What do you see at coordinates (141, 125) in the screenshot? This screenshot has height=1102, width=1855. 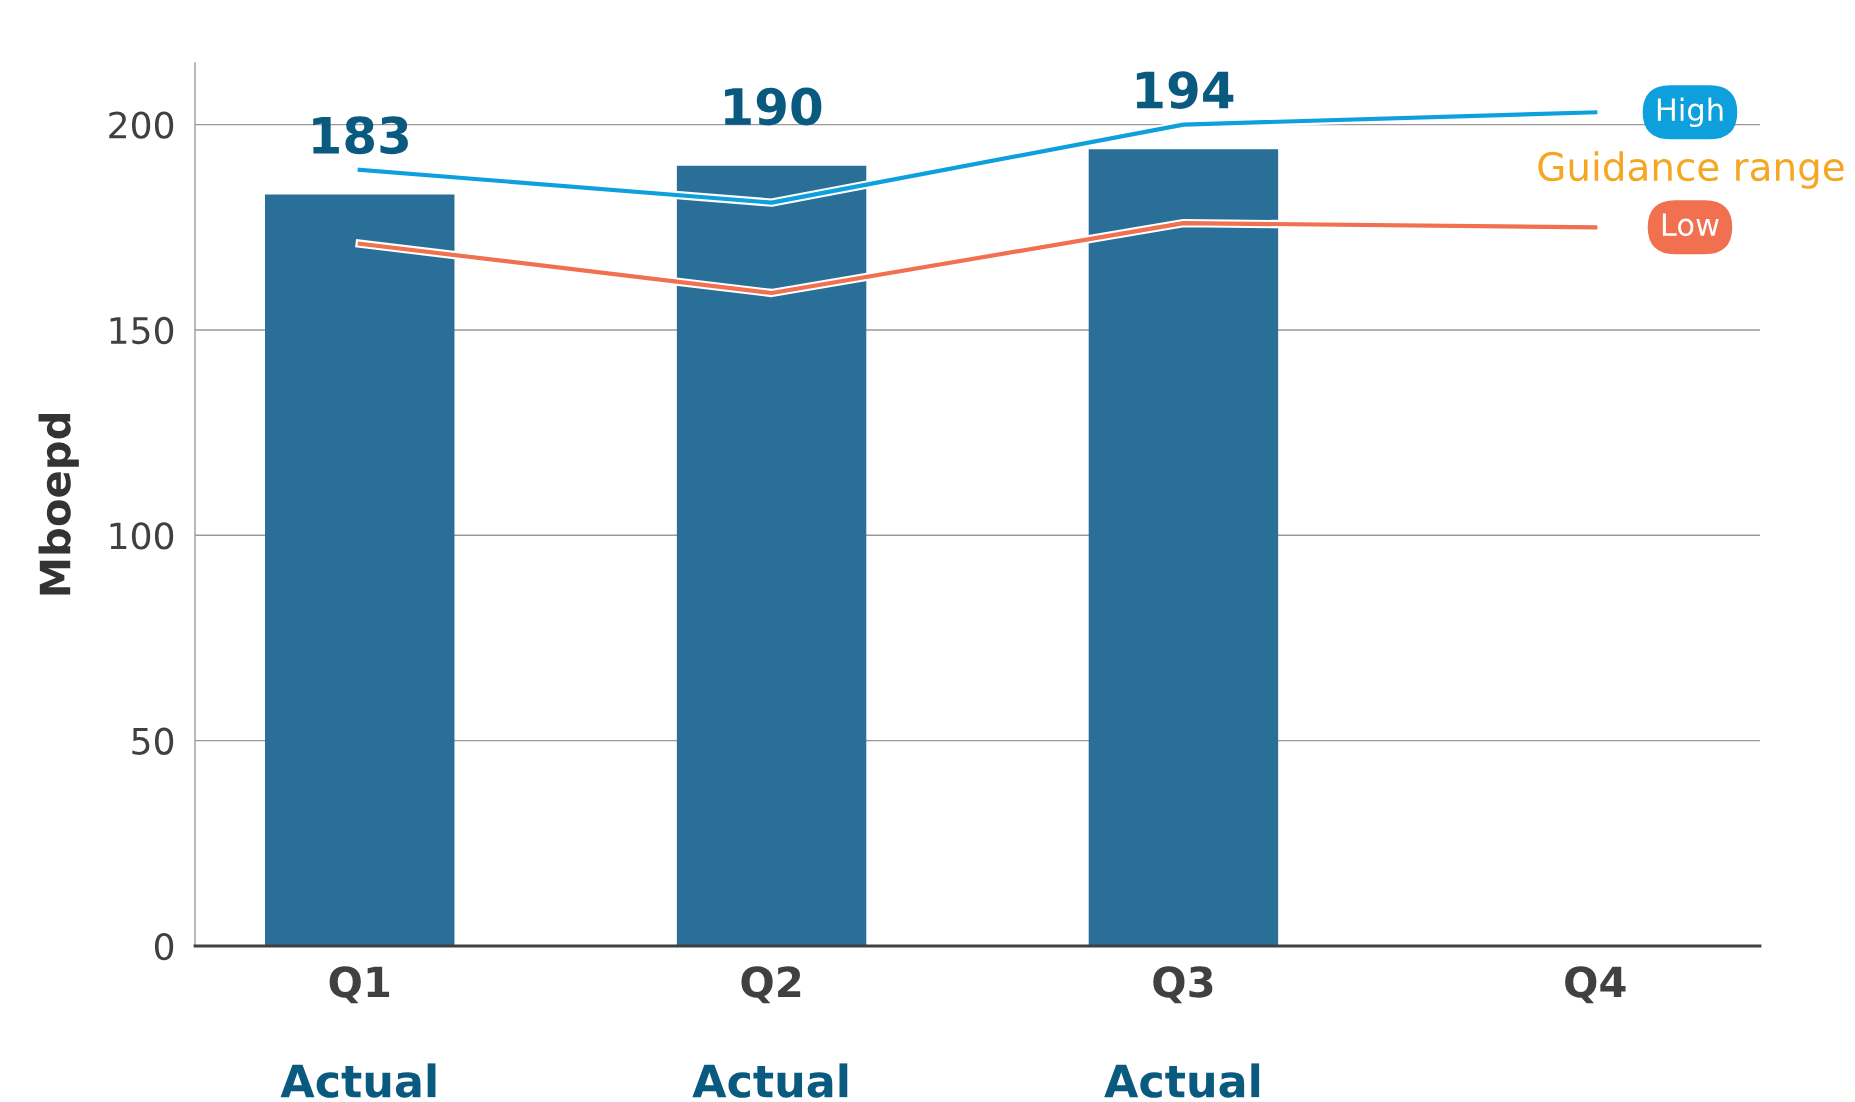 I see `y-tick-label: 200` at bounding box center [141, 125].